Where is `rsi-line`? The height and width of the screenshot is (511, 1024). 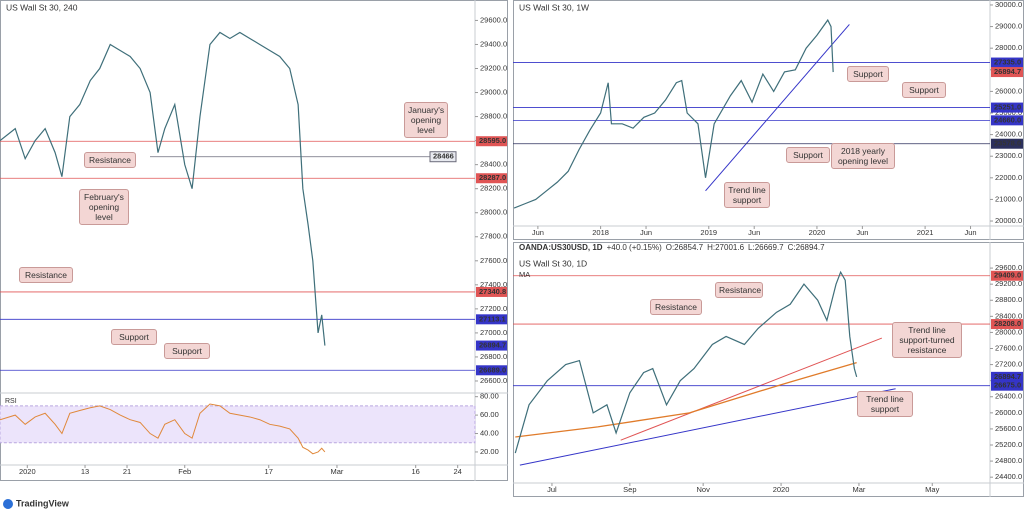
rsi-line is located at coordinates (163, 429).